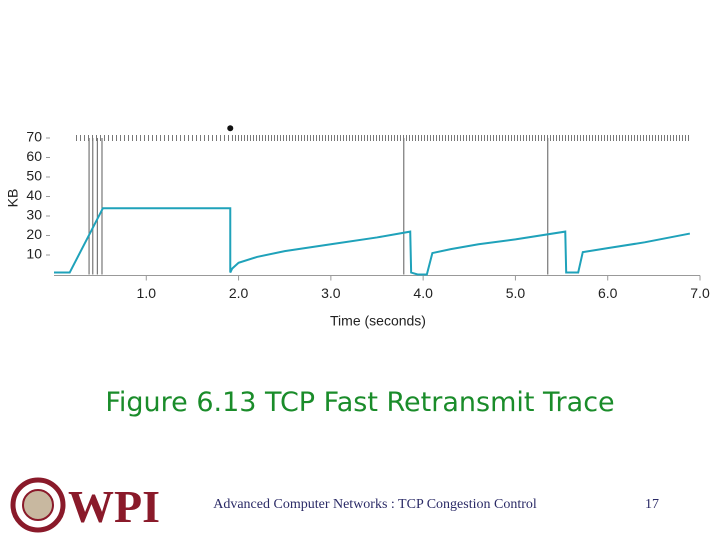  Describe the element at coordinates (372, 241) in the screenshot. I see `data-line` at that location.